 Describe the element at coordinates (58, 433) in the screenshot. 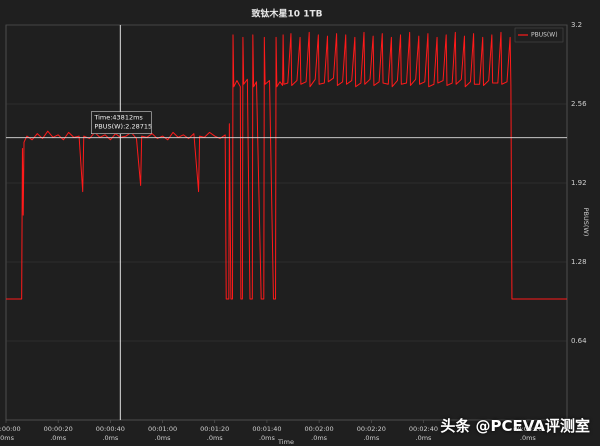

I see `x-tick-label: 00:00:20 .0ms` at that location.